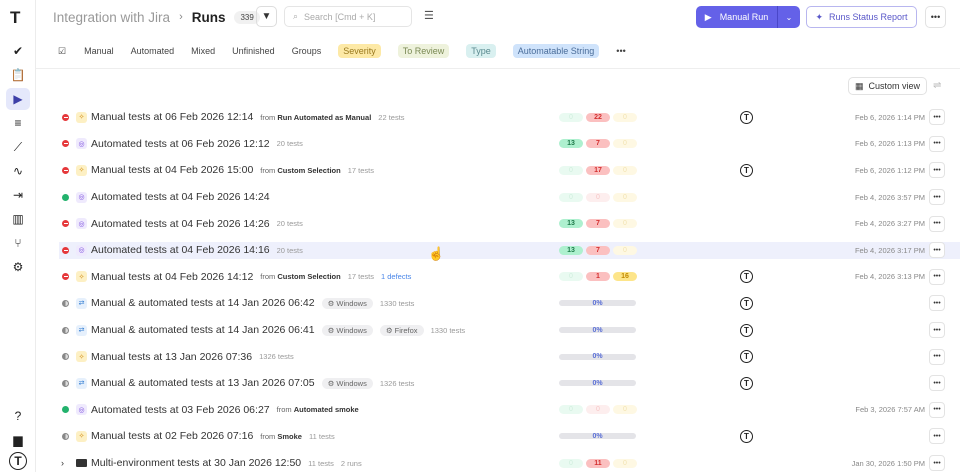 Image resolution: width=960 pixels, height=476 pixels. Describe the element at coordinates (396, 277) in the screenshot. I see `defects-link: 1 defects` at that location.